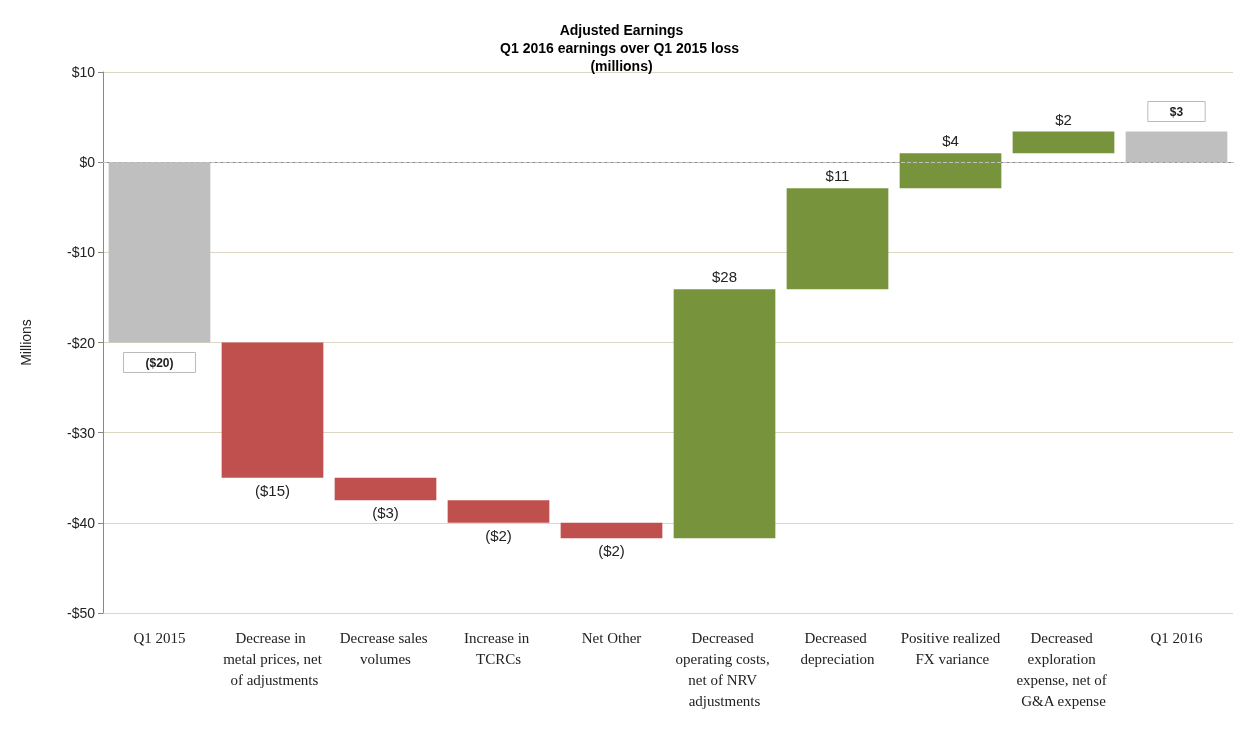 The width and height of the screenshot is (1243, 734). Describe the element at coordinates (81, 613) in the screenshot. I see `y-tick-label: -$50` at that location.